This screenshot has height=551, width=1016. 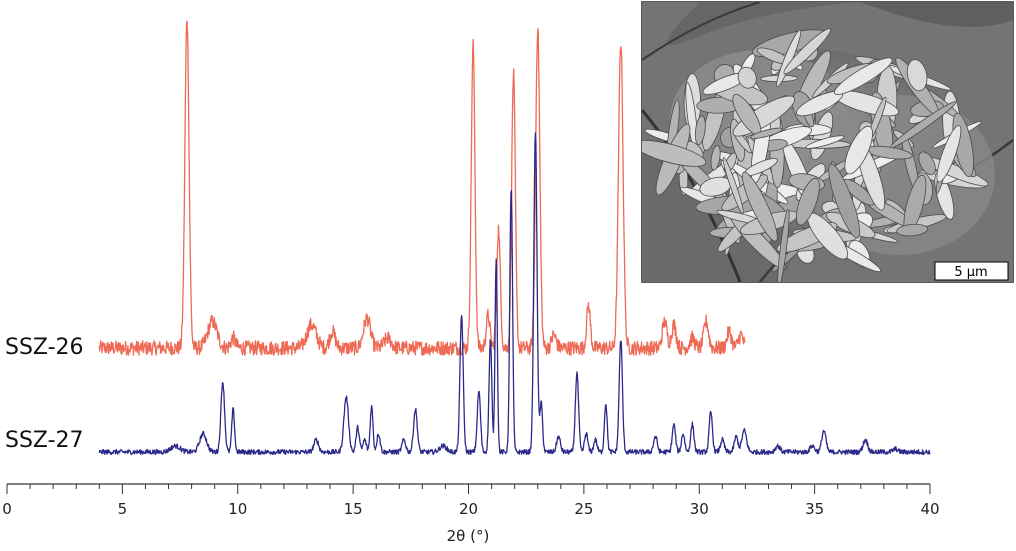 I want to click on x-axis-ticks: 0 5 10 15 20 25 30 35 40, so click(x=471, y=501).